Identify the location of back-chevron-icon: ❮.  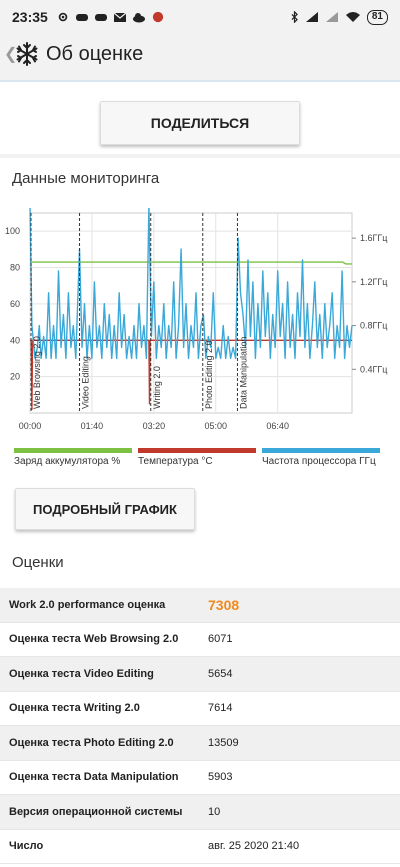
(11, 54).